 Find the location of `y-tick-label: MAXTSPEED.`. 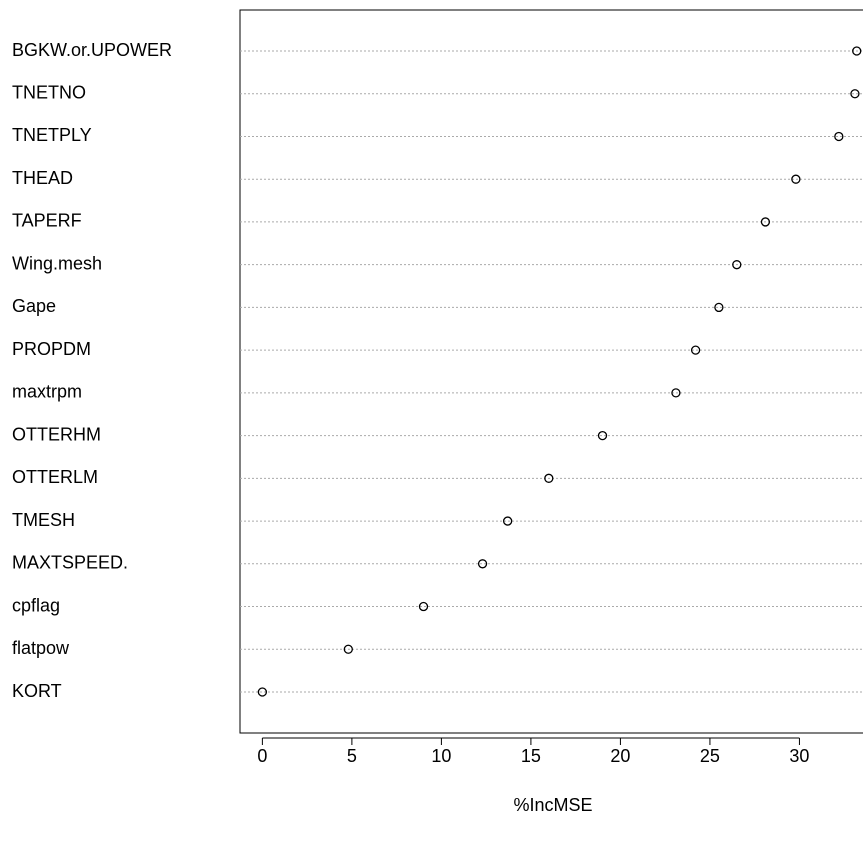

y-tick-label: MAXTSPEED. is located at coordinates (70, 563).